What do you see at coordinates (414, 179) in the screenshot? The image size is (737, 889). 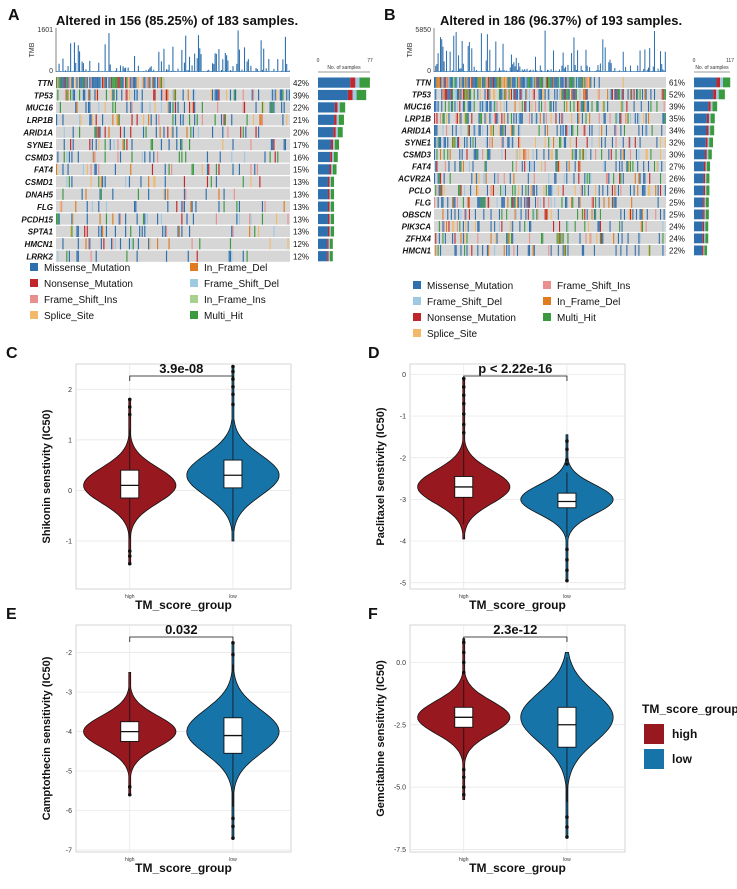 I see `gene-name: ACVR2A` at bounding box center [414, 179].